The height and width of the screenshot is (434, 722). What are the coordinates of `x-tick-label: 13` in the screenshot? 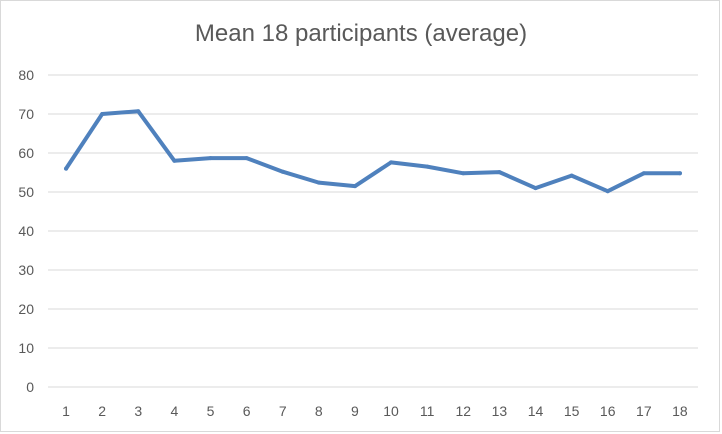 It's located at (500, 411).